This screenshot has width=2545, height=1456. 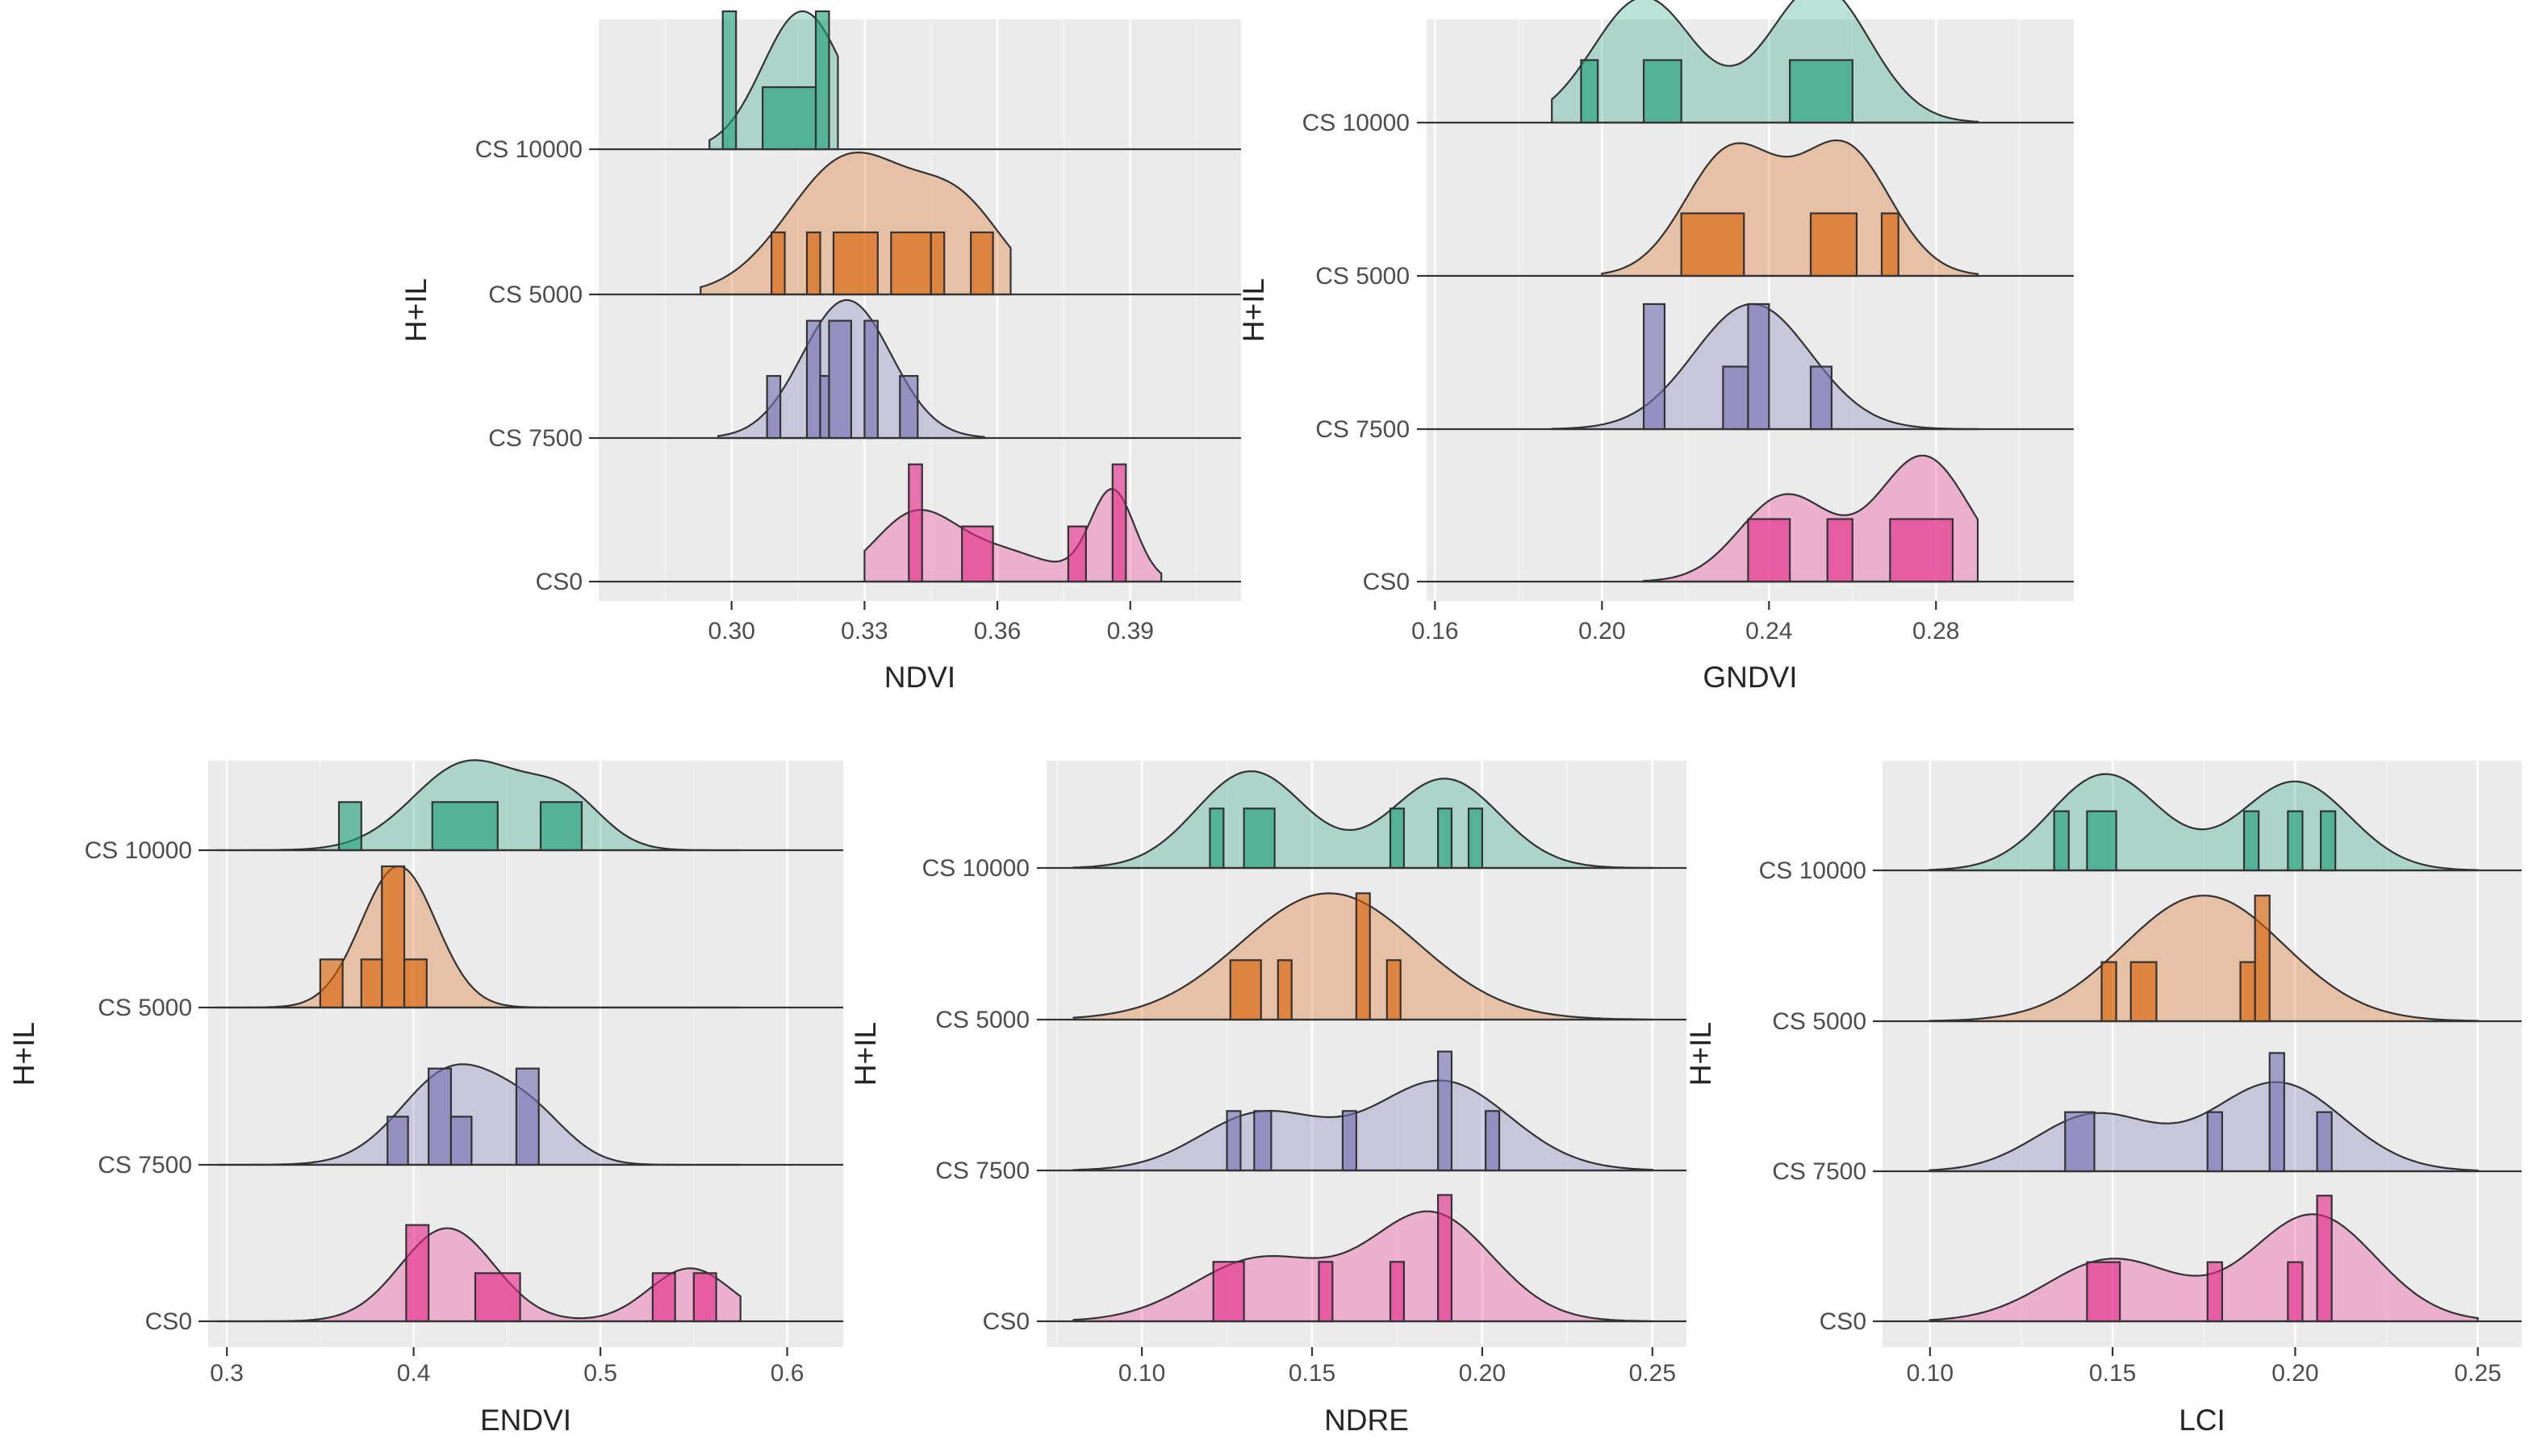 I want to click on ndre-panel-background, so click(x=1366, y=1054).